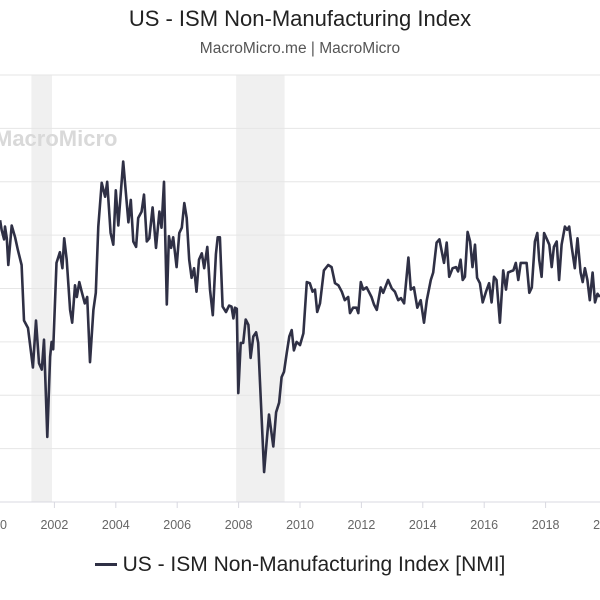  What do you see at coordinates (314, 564) in the screenshot?
I see `legend-label: US - ISM Non-Manufacturing Index [NMI]` at bounding box center [314, 564].